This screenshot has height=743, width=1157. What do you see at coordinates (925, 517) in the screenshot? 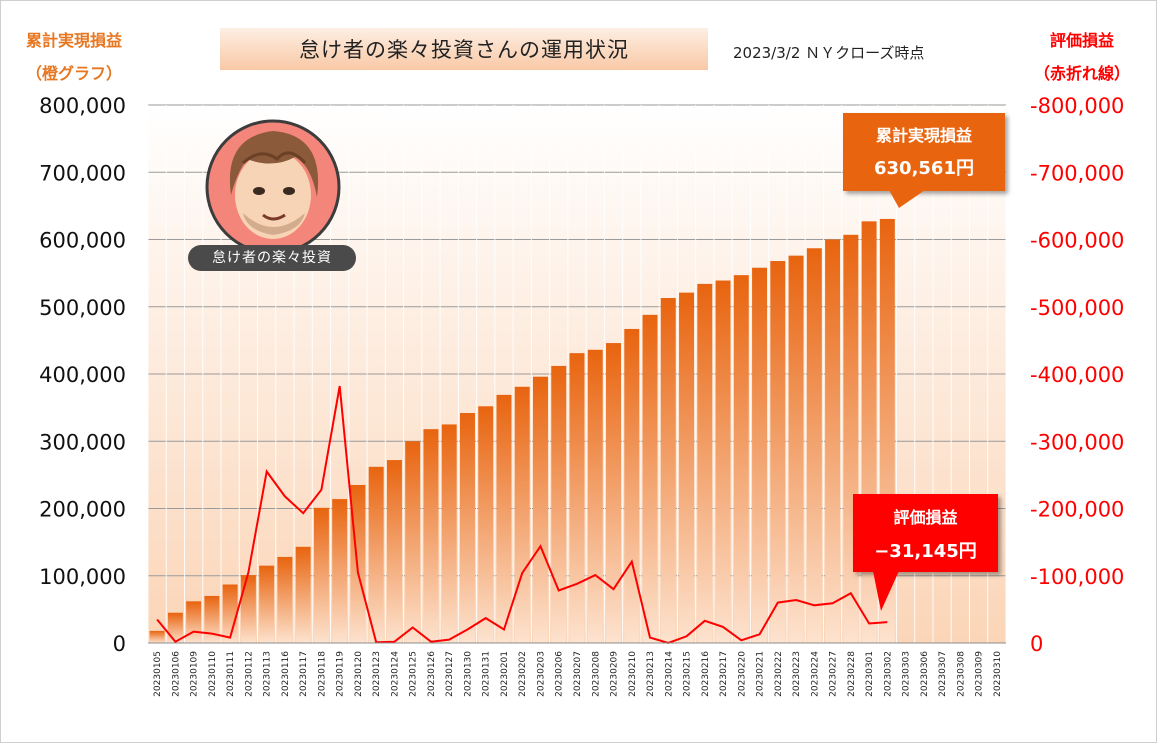
I see `unrealized-callout-label: 評価損益` at bounding box center [925, 517].